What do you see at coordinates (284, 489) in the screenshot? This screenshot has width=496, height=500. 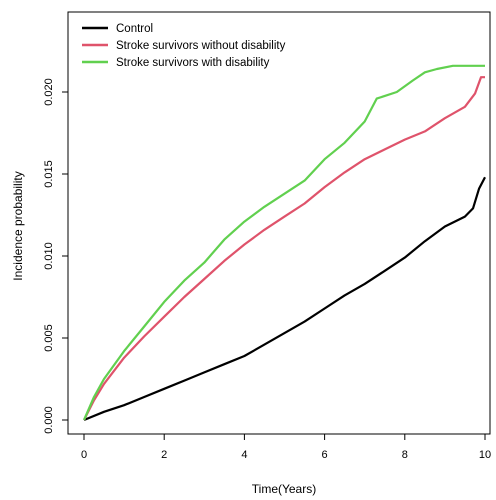 I see `x-axis-label: Time(Years)` at bounding box center [284, 489].